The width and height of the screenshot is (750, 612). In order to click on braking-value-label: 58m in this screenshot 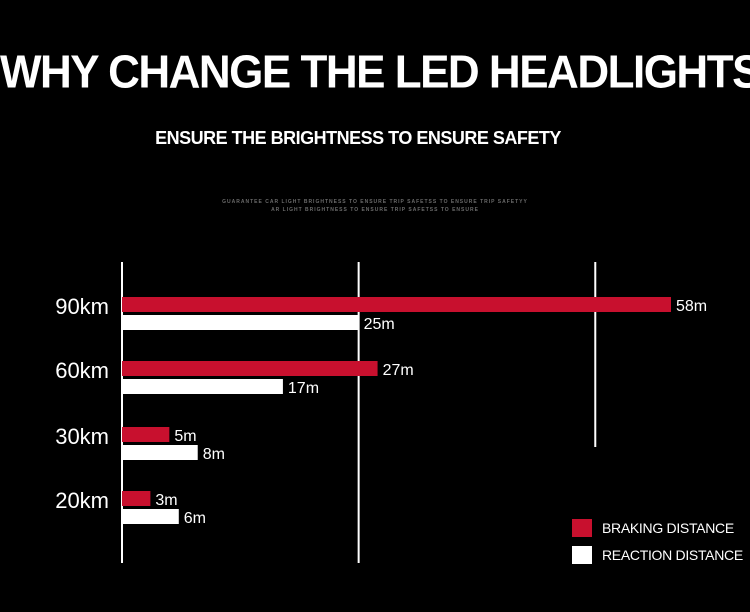, I will do `click(691, 306)`.